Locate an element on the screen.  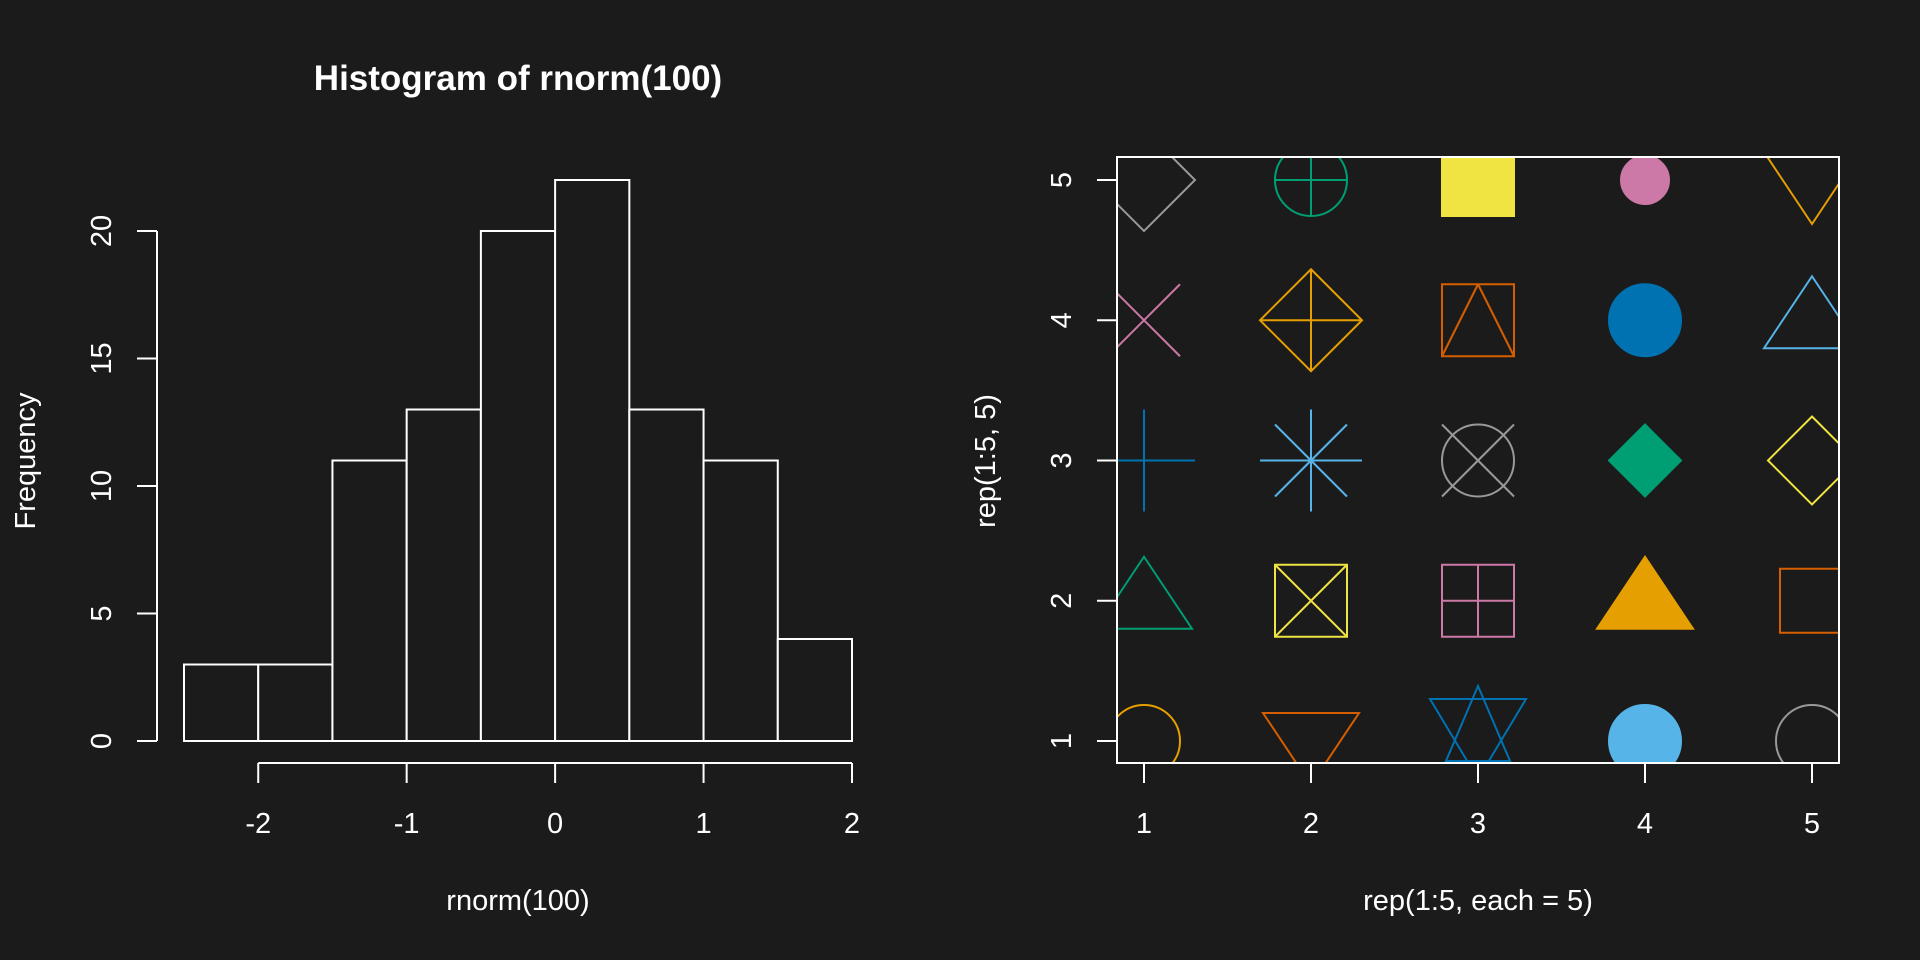
histogram-y-tick-label: 0 is located at coordinates (102, 741).